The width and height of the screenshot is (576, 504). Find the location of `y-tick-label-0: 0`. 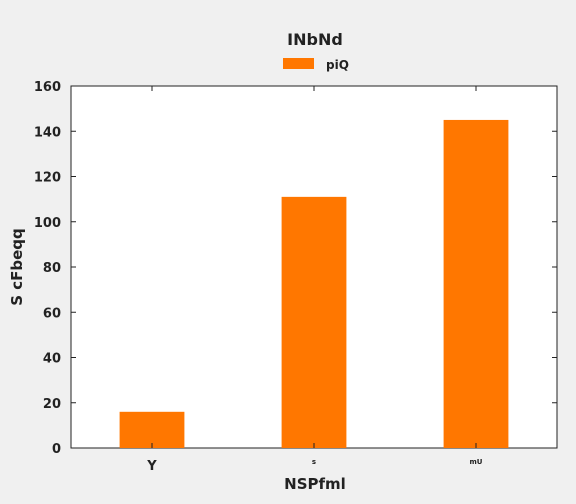

y-tick-label-0: 0 is located at coordinates (56, 449).